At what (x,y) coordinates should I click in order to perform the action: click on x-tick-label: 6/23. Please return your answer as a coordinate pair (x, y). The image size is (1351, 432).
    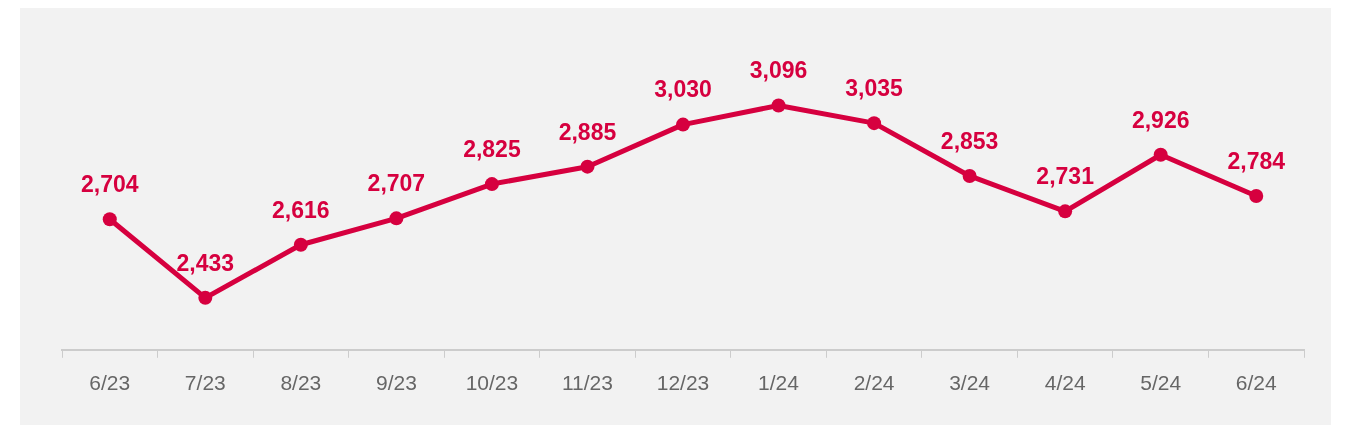
    Looking at the image, I should click on (110, 383).